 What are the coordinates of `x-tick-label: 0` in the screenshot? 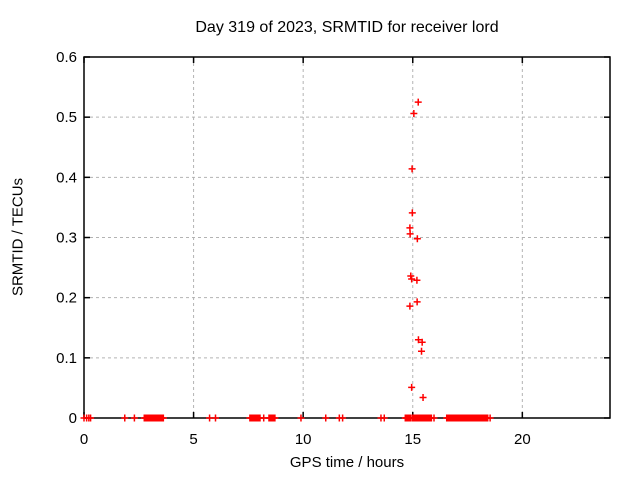 It's located at (84, 439).